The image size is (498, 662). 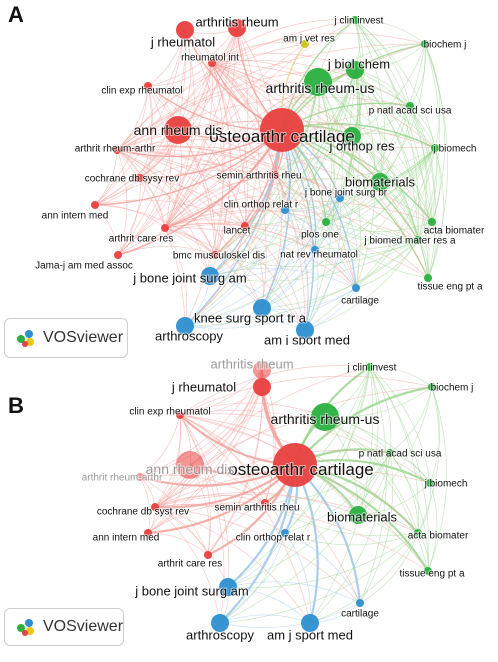 I want to click on journal-label-annintern: ann intern med, so click(x=126, y=538).